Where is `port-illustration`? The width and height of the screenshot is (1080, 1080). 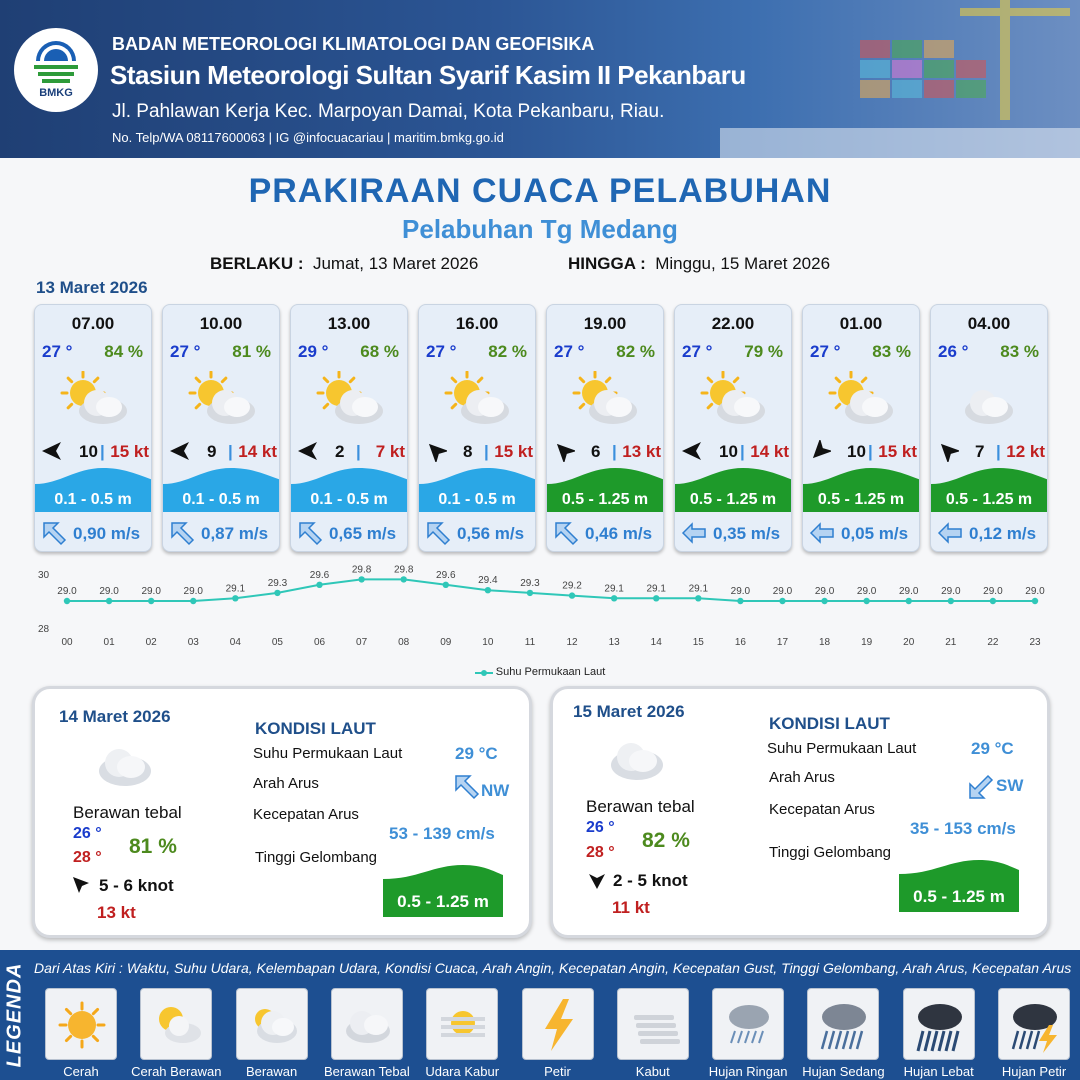 port-illustration is located at coordinates (900, 79).